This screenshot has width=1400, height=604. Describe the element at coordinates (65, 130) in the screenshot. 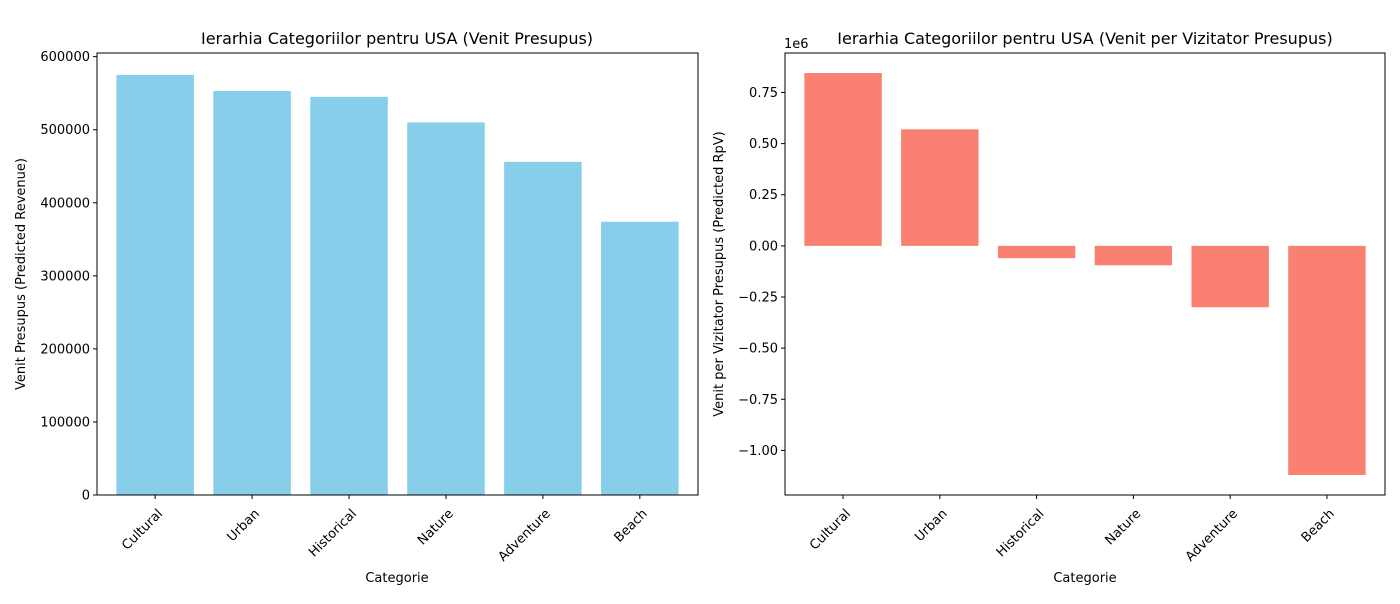

I see `y-tick-label: 500000` at that location.